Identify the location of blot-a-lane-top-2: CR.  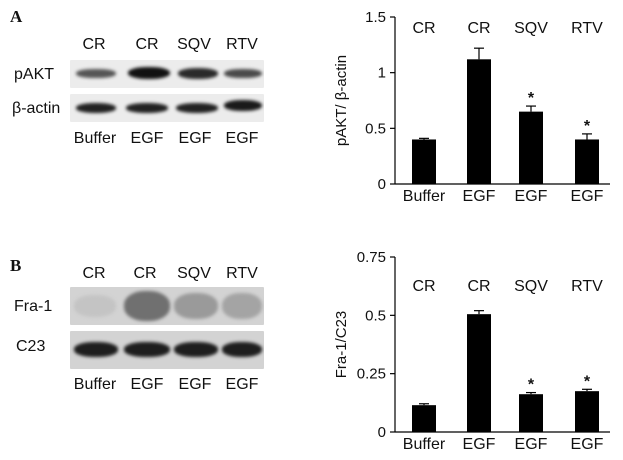
(147, 44).